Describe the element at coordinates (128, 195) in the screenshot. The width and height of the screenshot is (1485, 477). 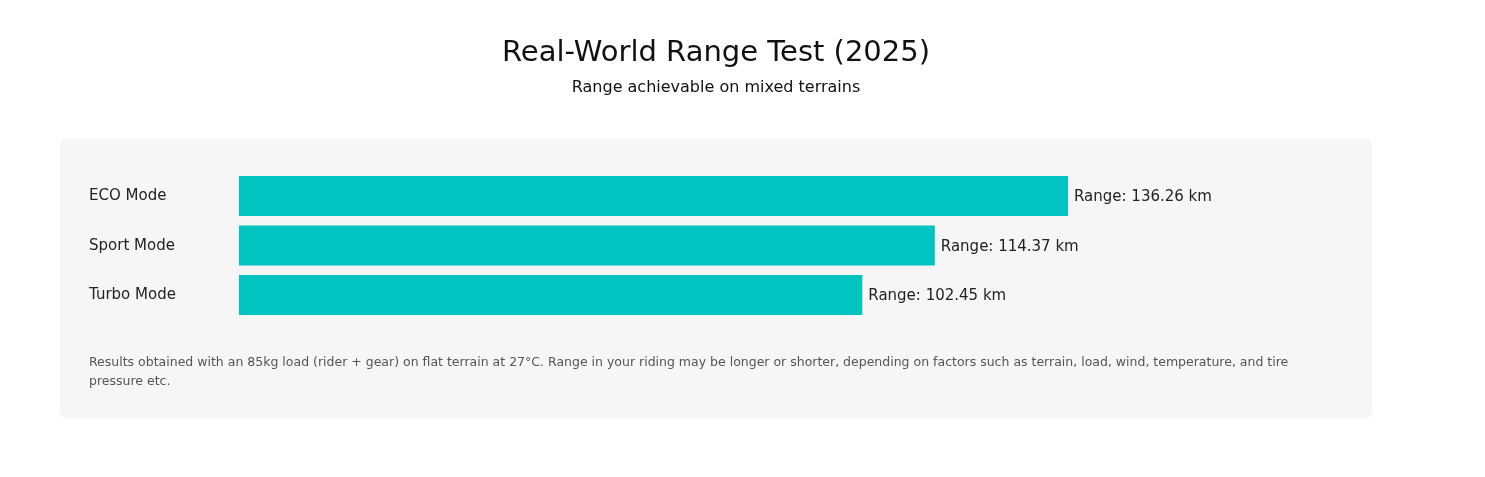
I see `y-tick-label: ECO Mode` at that location.